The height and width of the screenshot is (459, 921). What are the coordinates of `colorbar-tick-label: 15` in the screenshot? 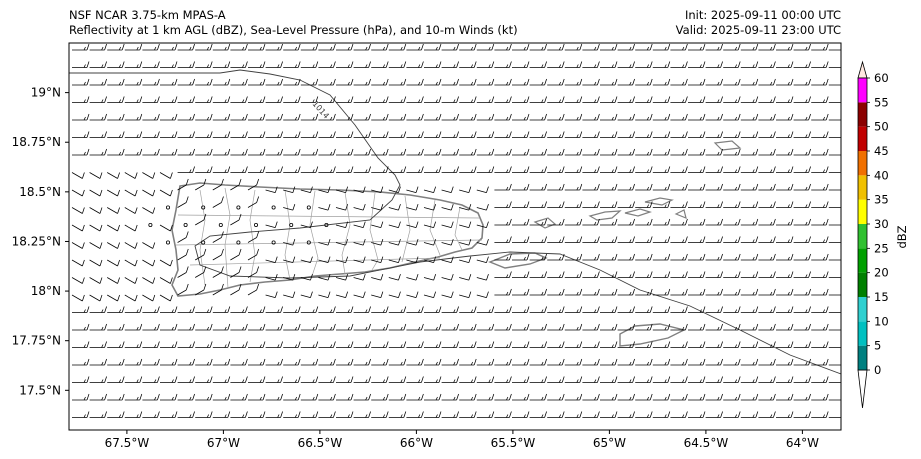 It's located at (881, 297).